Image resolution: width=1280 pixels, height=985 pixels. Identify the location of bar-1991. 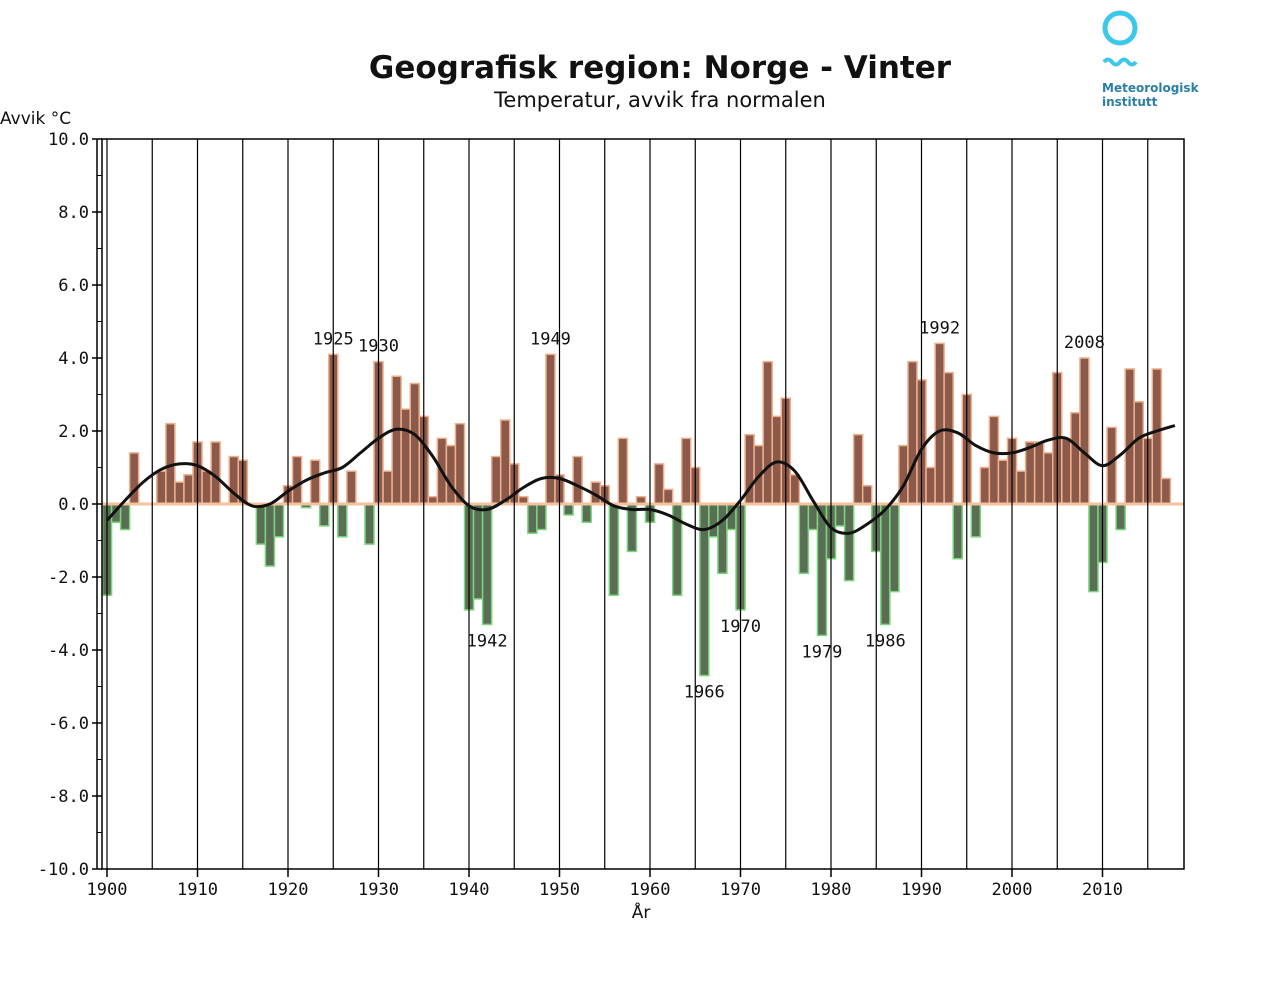
(930, 485).